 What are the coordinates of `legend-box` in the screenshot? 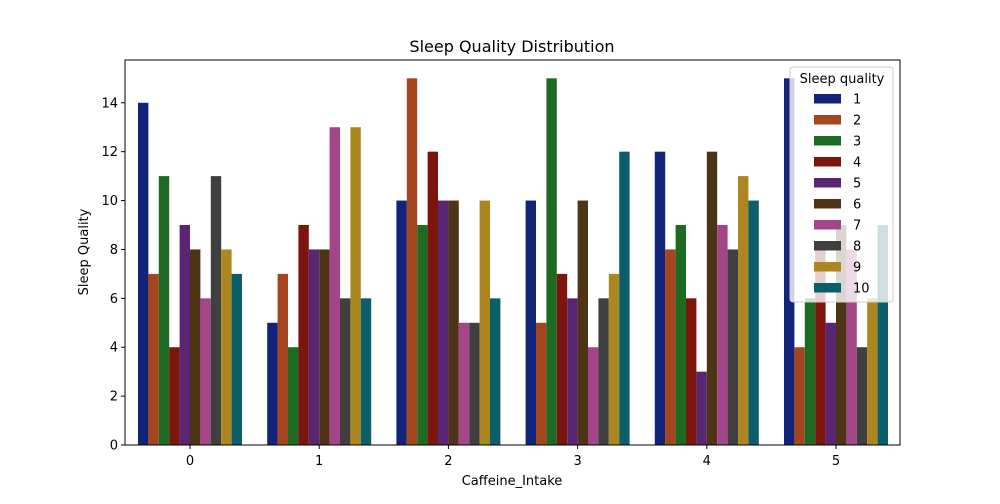 It's located at (841, 184).